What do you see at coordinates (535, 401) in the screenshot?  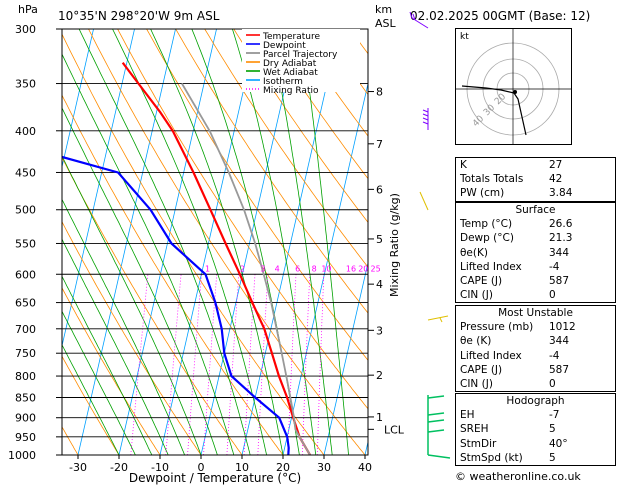 I see `hodograph-table-title: Hodograph` at bounding box center [535, 401].